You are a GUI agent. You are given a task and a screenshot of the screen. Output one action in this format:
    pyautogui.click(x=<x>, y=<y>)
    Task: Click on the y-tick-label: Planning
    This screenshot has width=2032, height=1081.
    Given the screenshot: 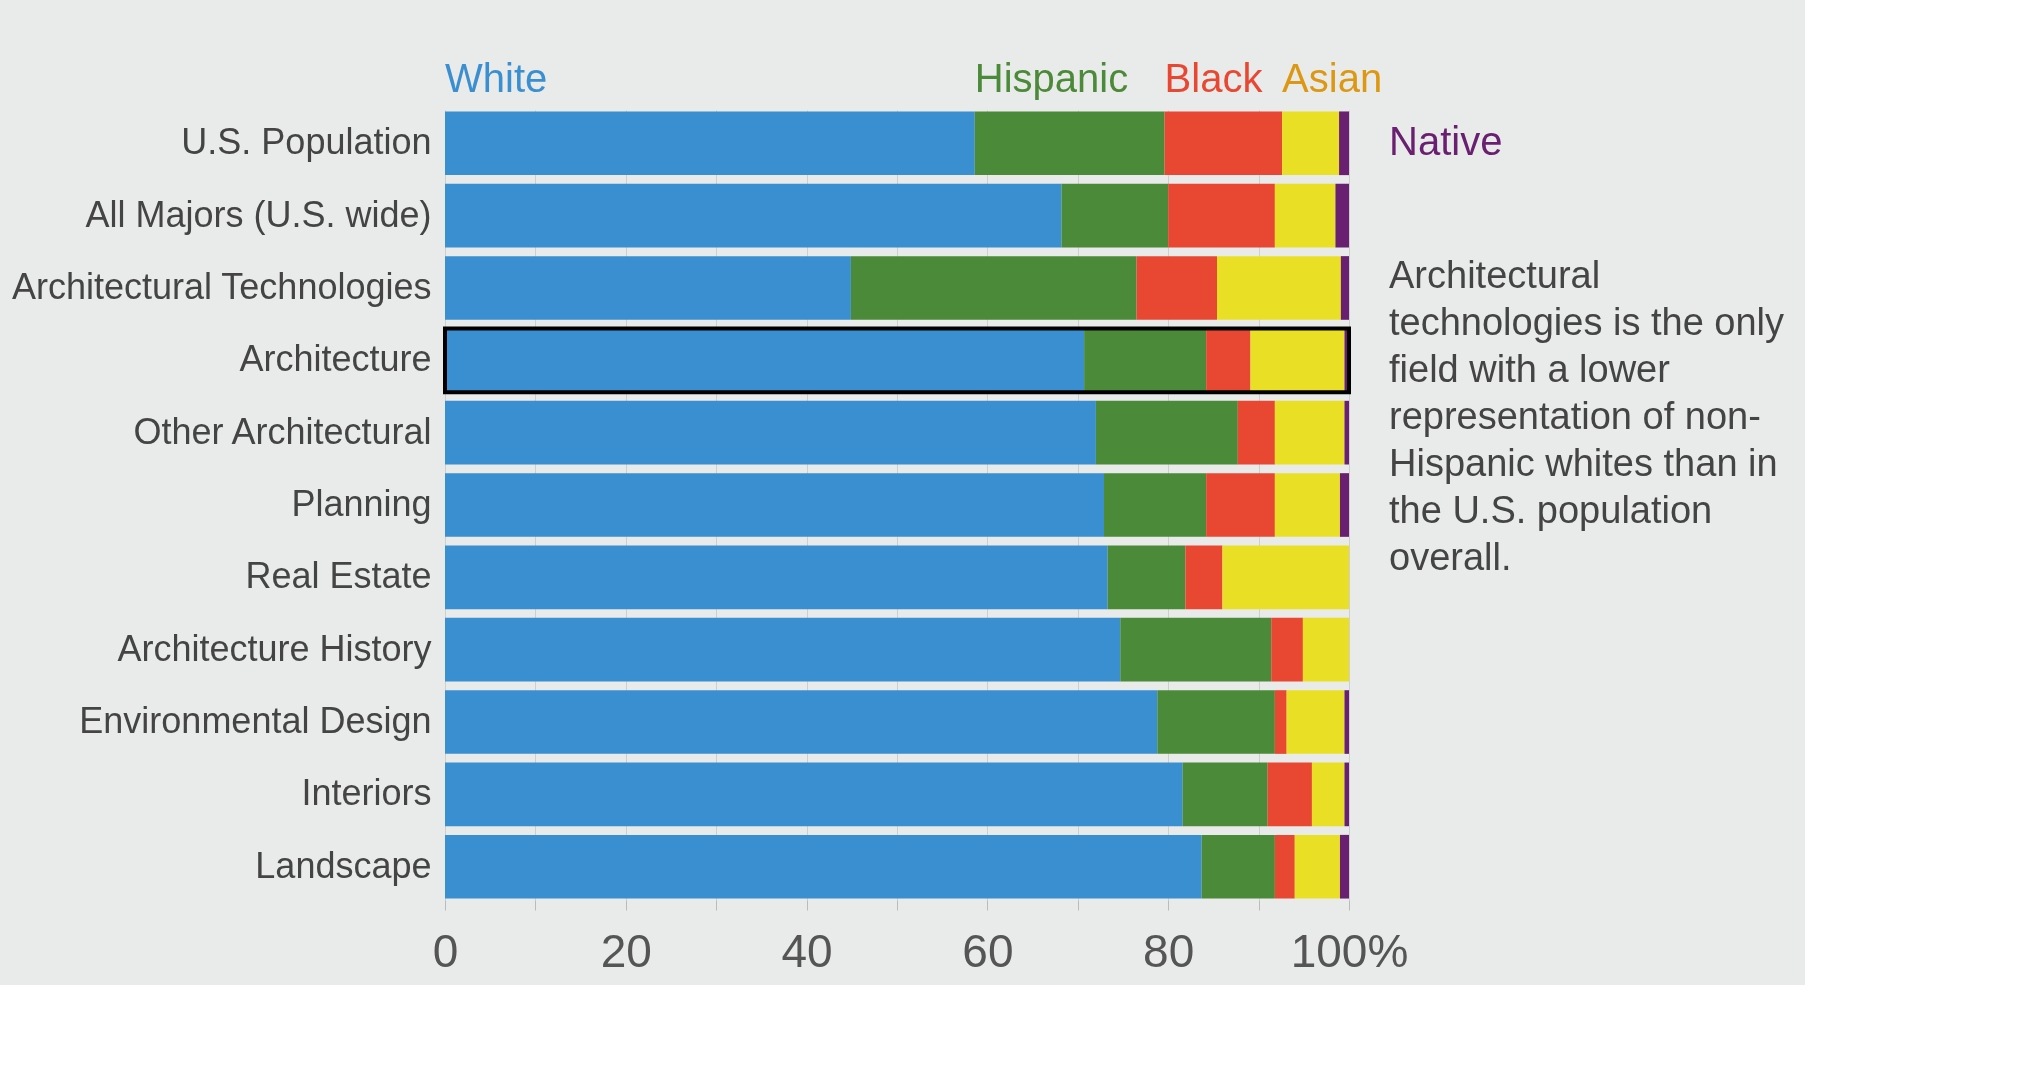 What is the action you would take?
    pyautogui.click(x=361, y=503)
    